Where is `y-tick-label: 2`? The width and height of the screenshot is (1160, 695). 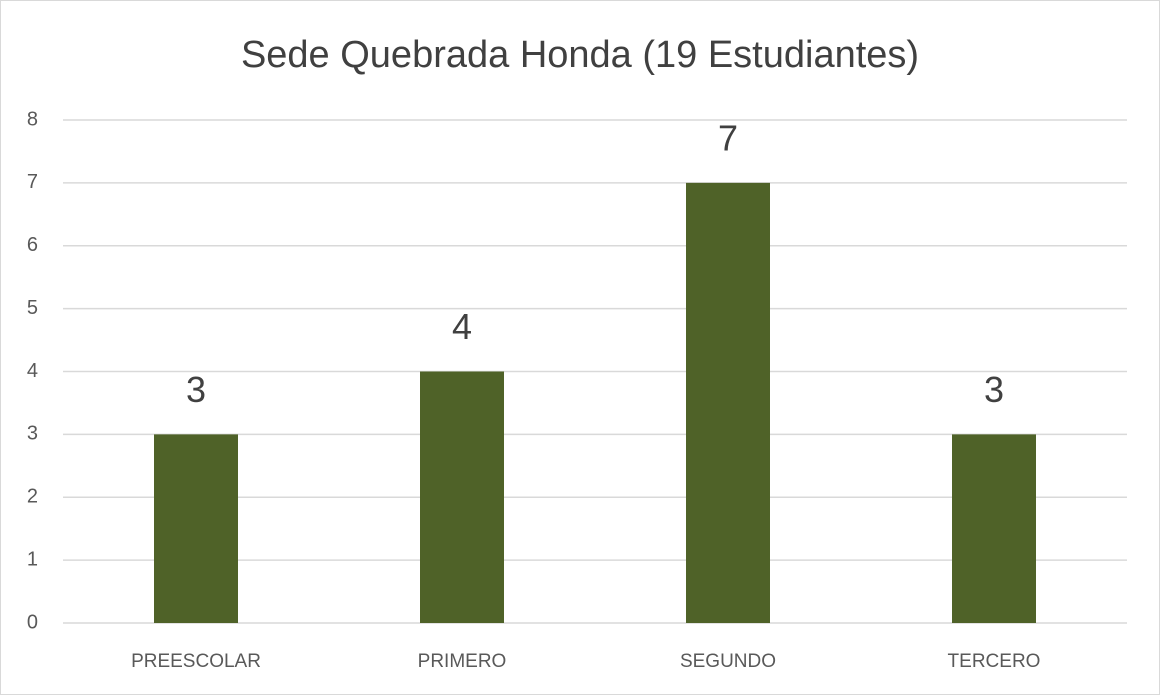 y-tick-label: 2 is located at coordinates (32, 497).